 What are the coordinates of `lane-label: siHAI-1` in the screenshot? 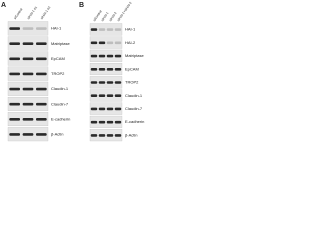 It's located at (104, 16).